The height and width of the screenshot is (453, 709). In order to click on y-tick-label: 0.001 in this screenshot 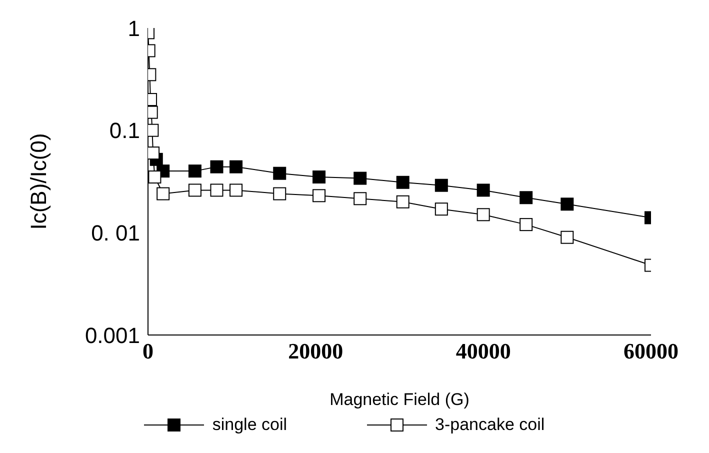, I will do `click(112, 335)`.